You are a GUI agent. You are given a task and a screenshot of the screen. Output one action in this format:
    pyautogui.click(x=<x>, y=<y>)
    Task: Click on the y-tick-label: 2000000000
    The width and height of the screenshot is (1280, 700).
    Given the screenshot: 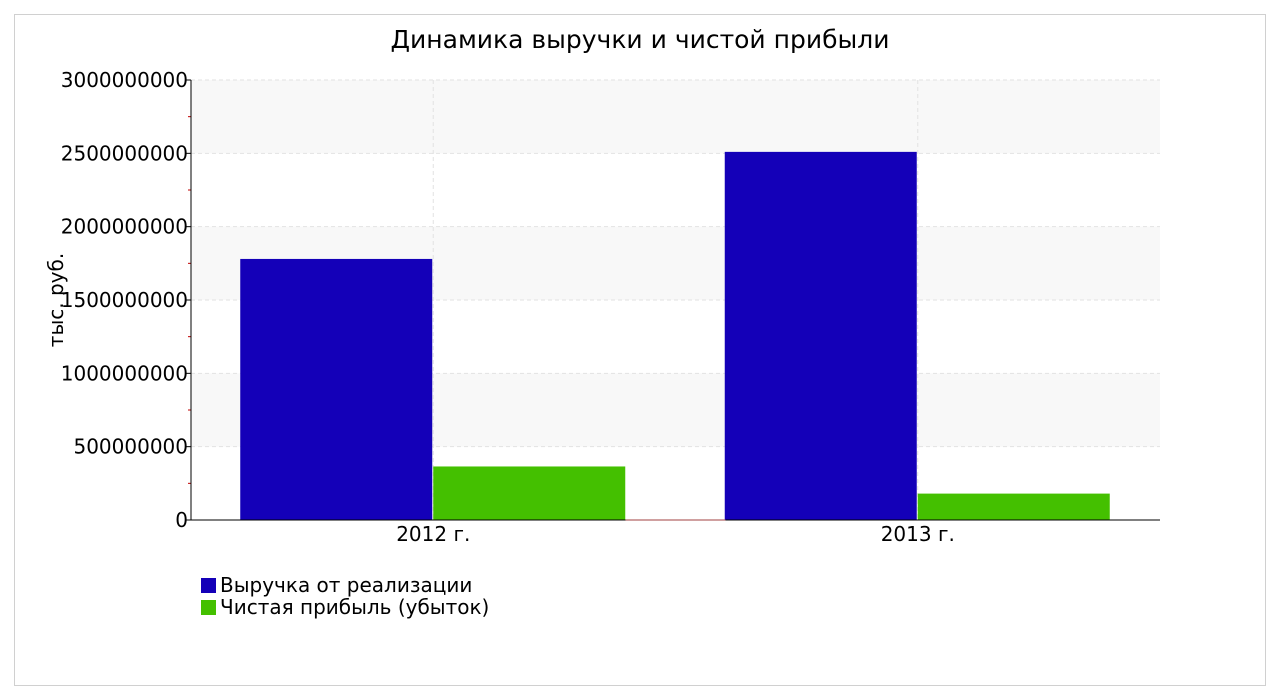 What is the action you would take?
    pyautogui.click(x=124, y=227)
    